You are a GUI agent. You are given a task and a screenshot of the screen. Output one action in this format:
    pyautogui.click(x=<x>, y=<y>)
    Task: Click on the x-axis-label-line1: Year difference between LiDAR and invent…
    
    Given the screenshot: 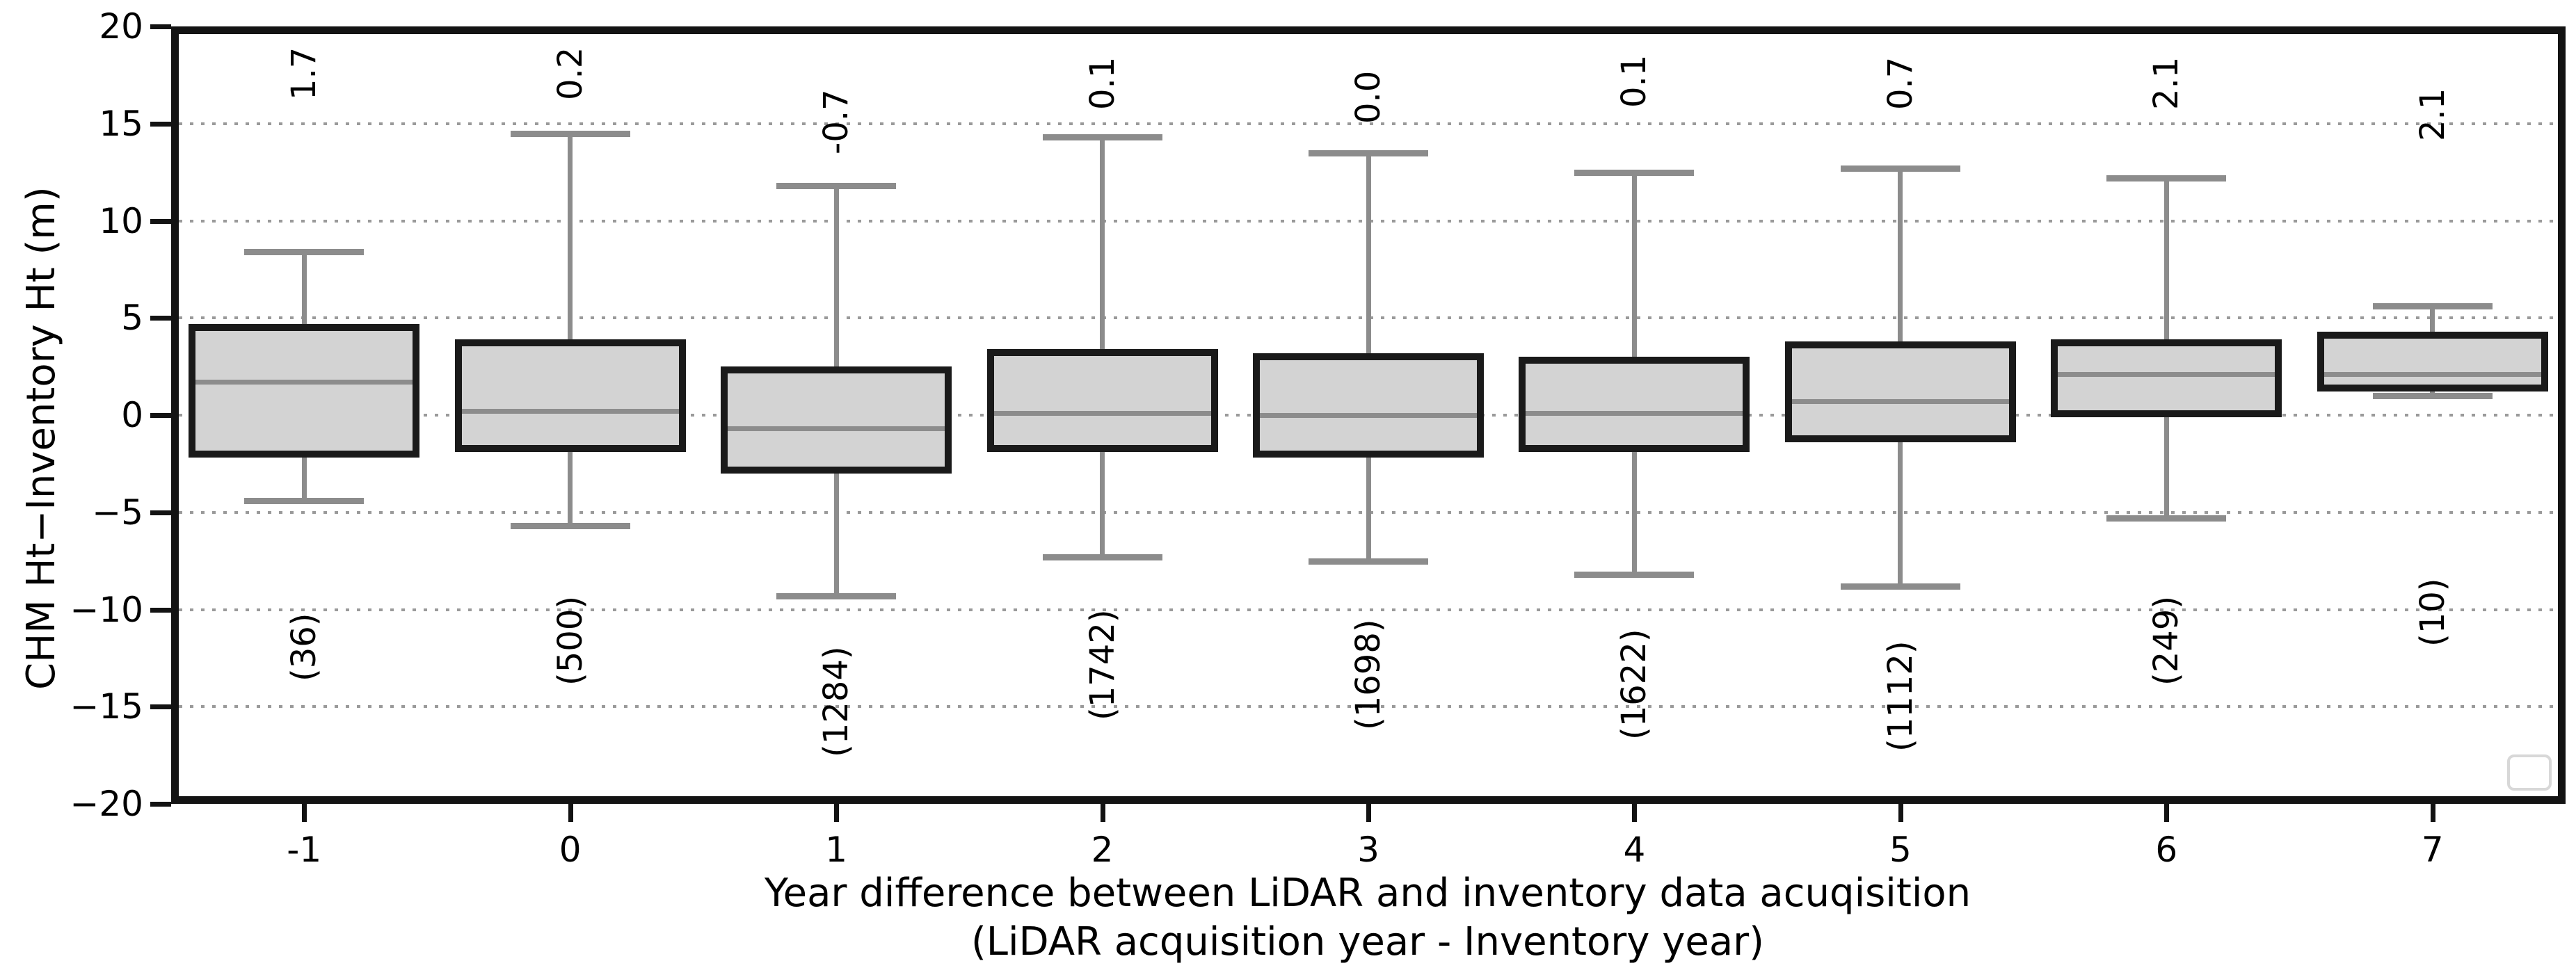 What is the action you would take?
    pyautogui.click(x=1367, y=893)
    